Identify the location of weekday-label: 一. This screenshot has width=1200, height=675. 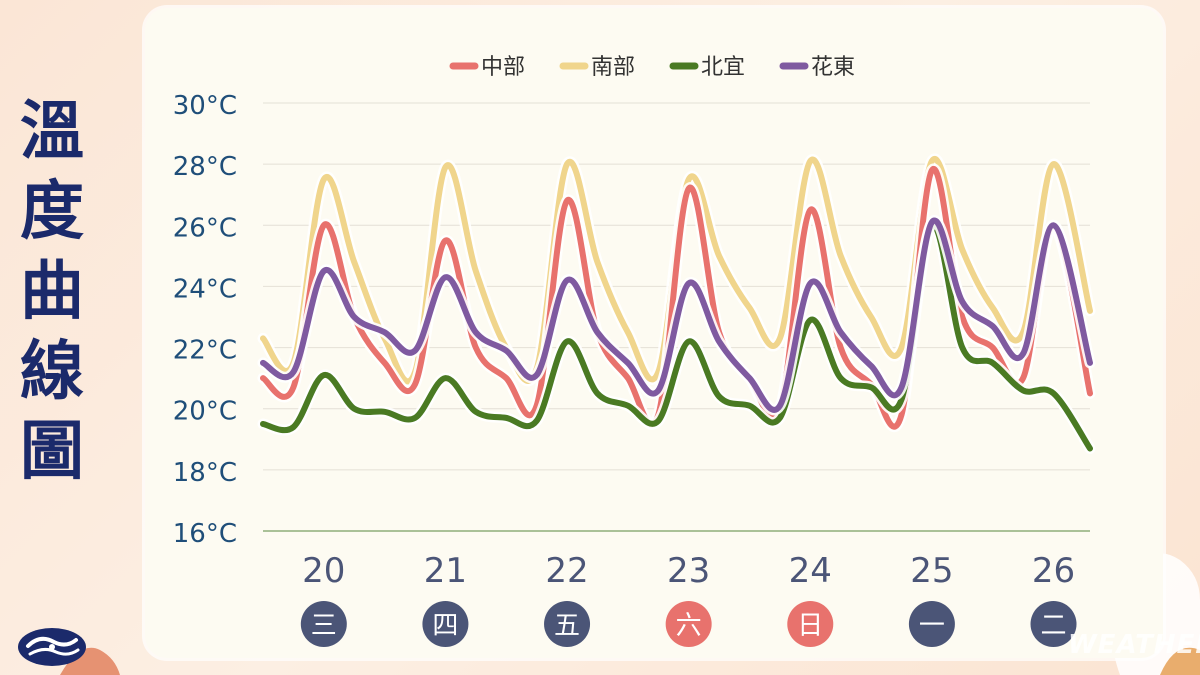
(932, 626).